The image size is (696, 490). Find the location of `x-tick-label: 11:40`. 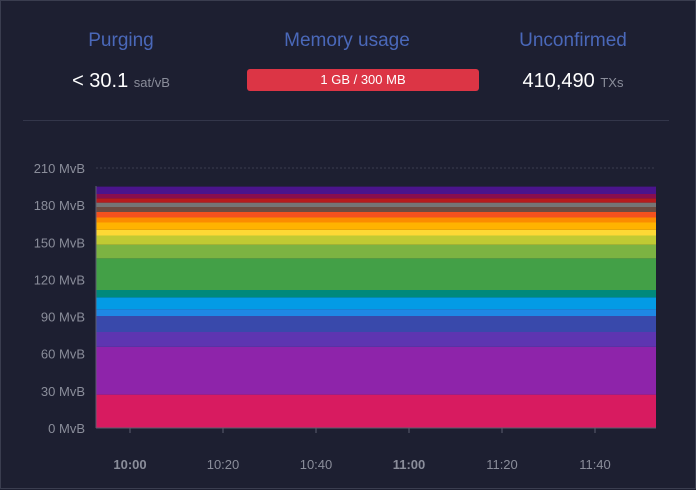

x-tick-label: 11:40 is located at coordinates (595, 464).